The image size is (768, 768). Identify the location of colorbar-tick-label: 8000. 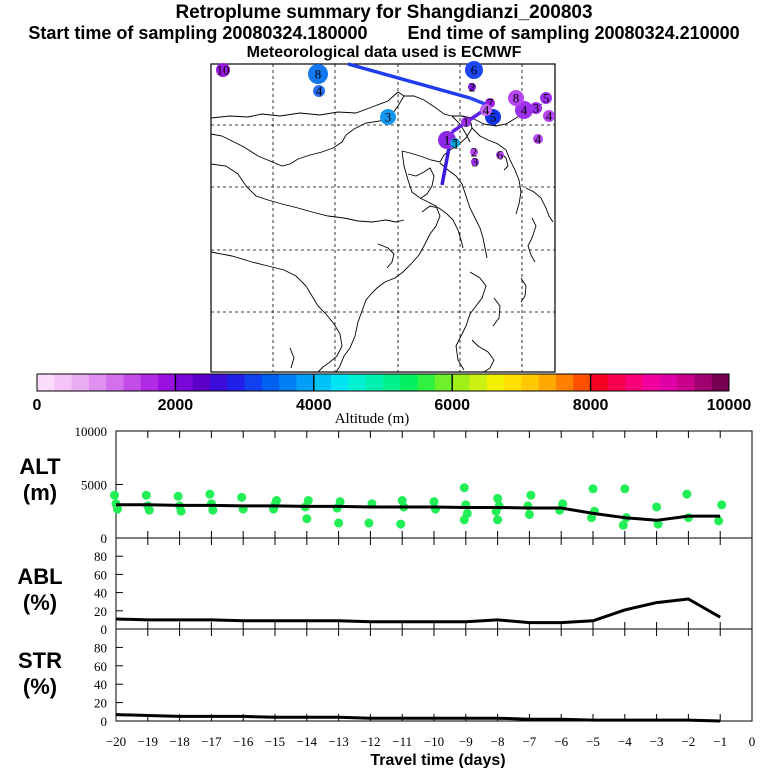
(591, 405).